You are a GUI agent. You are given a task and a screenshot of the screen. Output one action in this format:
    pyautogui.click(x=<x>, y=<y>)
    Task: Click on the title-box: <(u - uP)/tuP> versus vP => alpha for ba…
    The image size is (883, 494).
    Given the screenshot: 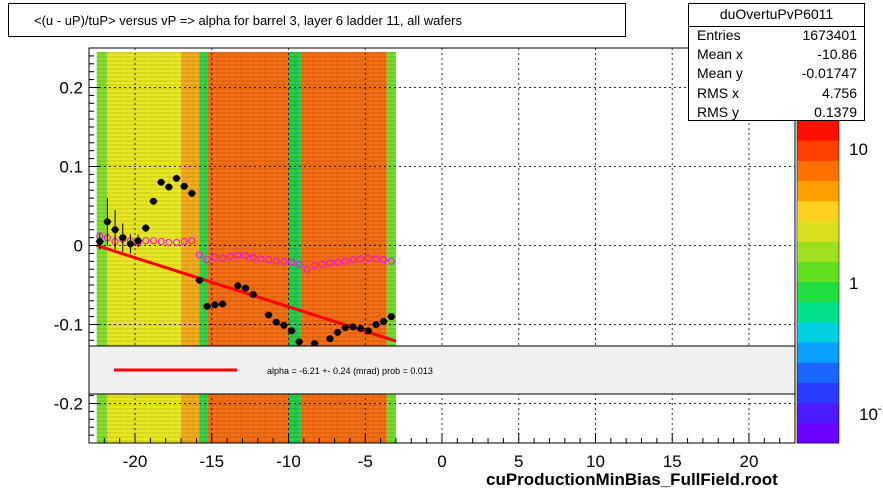 What is the action you would take?
    pyautogui.click(x=317, y=20)
    